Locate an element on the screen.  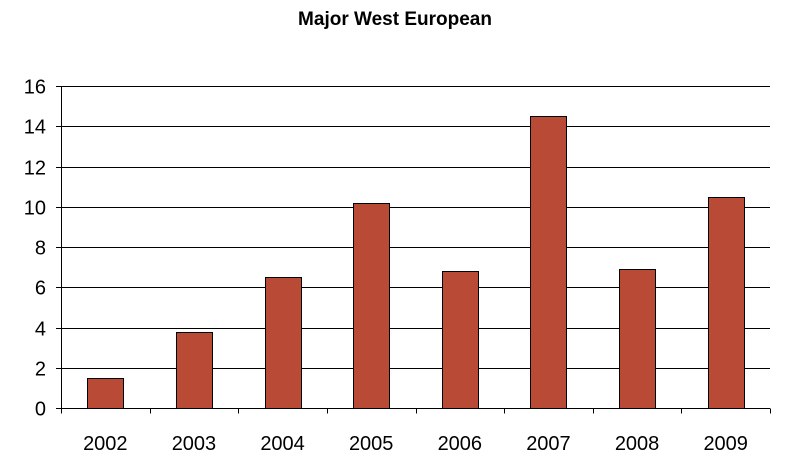
y-tick-label: 8 is located at coordinates (40, 249).